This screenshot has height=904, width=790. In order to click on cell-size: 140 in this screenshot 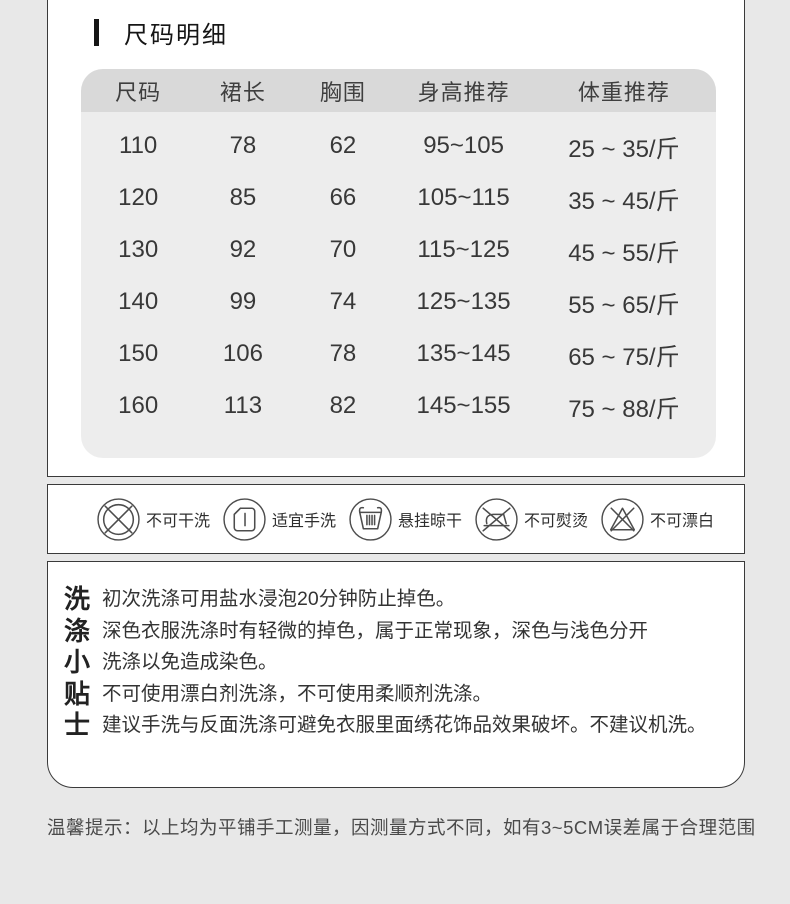, I will do `click(138, 301)`.